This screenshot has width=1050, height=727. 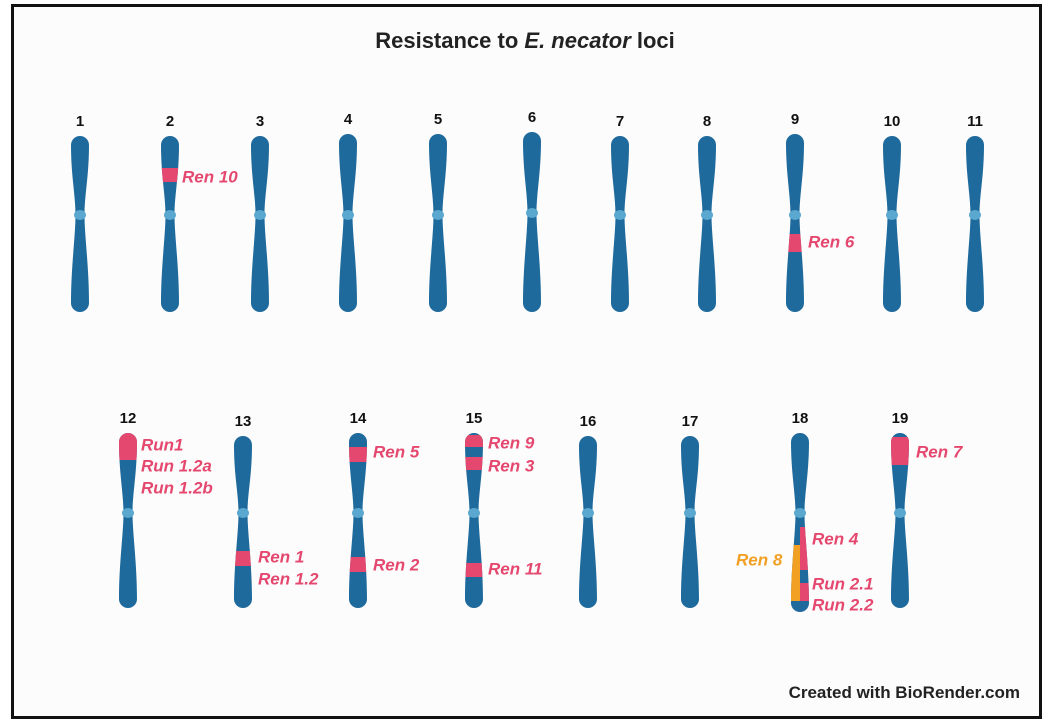 I want to click on locus-label: Run 1.2a, so click(x=176, y=465).